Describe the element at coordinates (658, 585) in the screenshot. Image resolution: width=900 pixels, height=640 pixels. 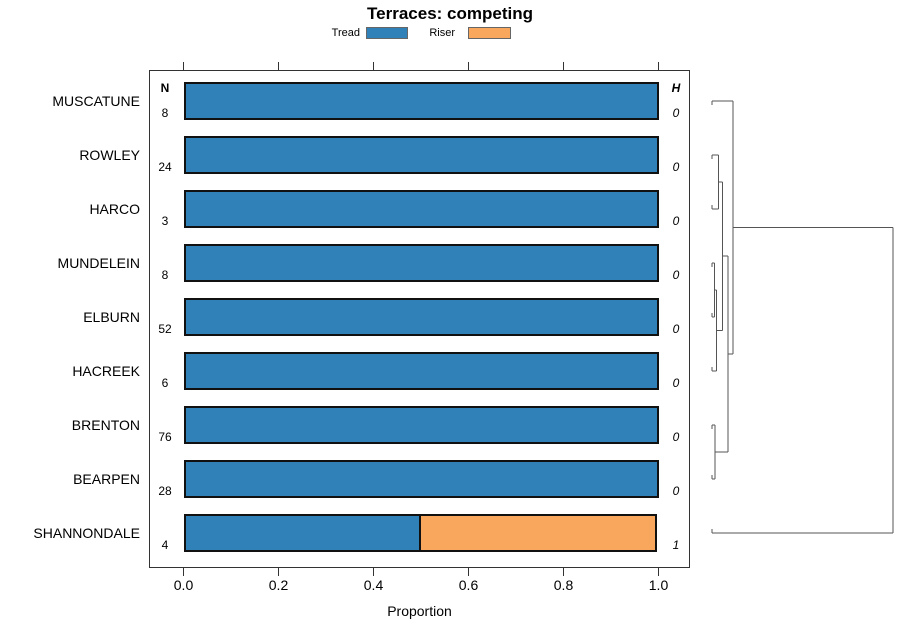
I see `x-axis-tick-label: 1.0` at that location.